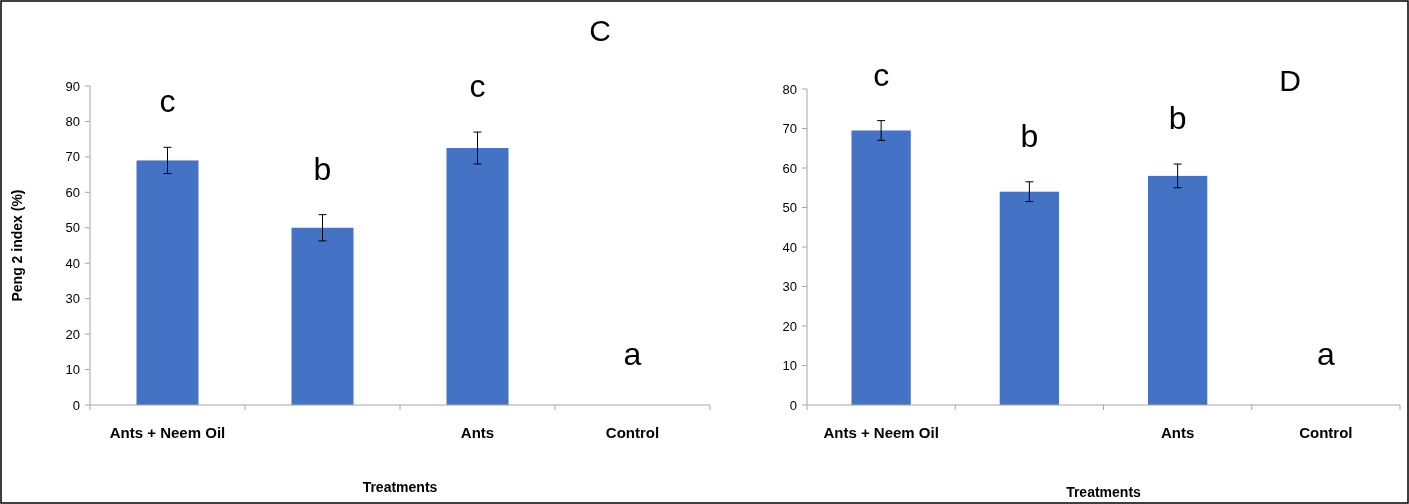 This screenshot has width=1409, height=504. I want to click on y-axis-title: Peng 2 index (%), so click(17, 245).